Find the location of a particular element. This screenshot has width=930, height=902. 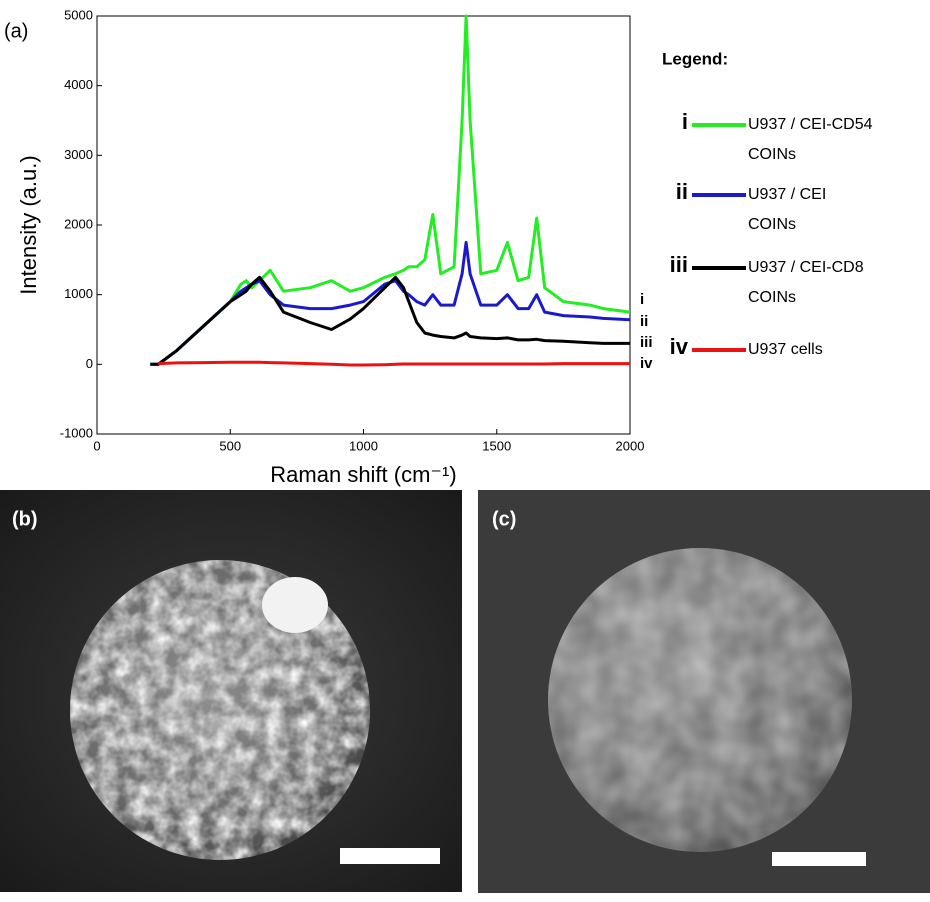

x-tick-label: 500 is located at coordinates (230, 445).